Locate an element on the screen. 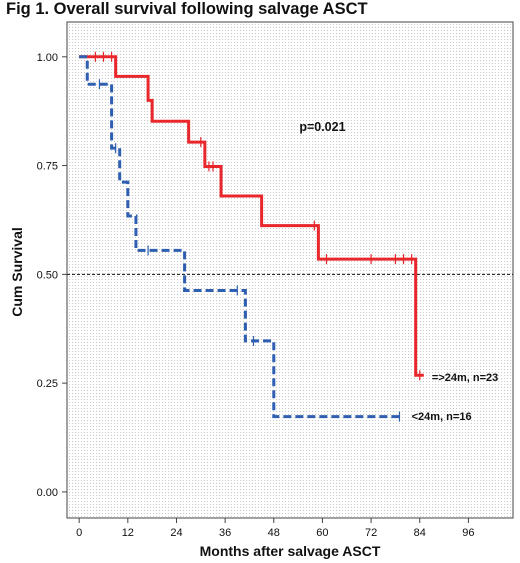  x-axis-ticks: 0 12 24 36 48 60 72 84 96 is located at coordinates (275, 528).